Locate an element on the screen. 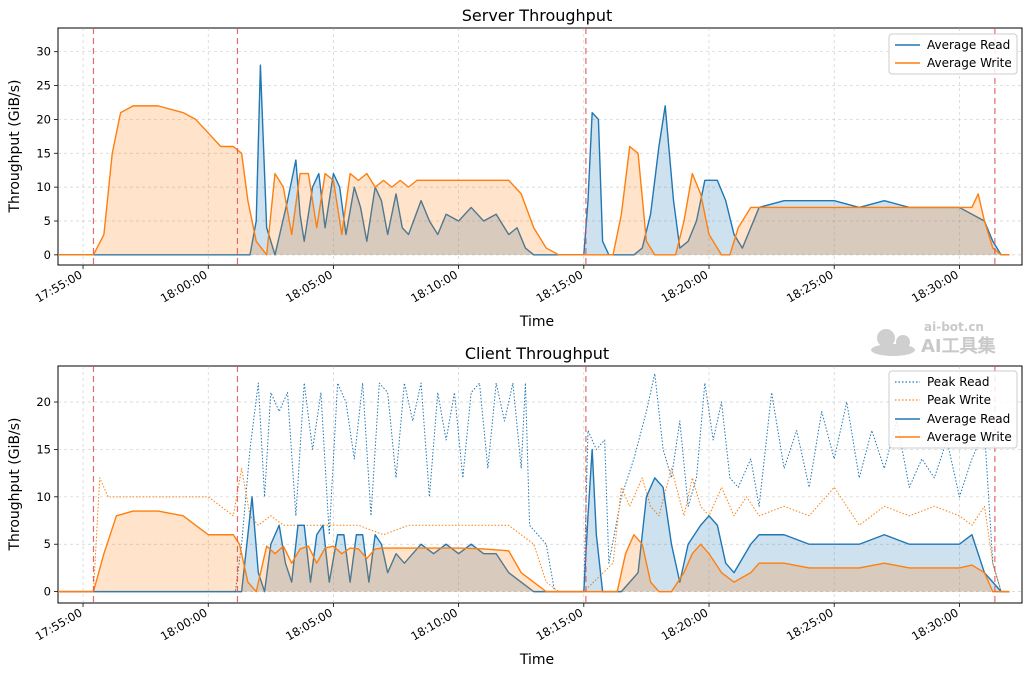 The image size is (1034, 675). legend-entry-peak-read: Peak Read is located at coordinates (958, 382).